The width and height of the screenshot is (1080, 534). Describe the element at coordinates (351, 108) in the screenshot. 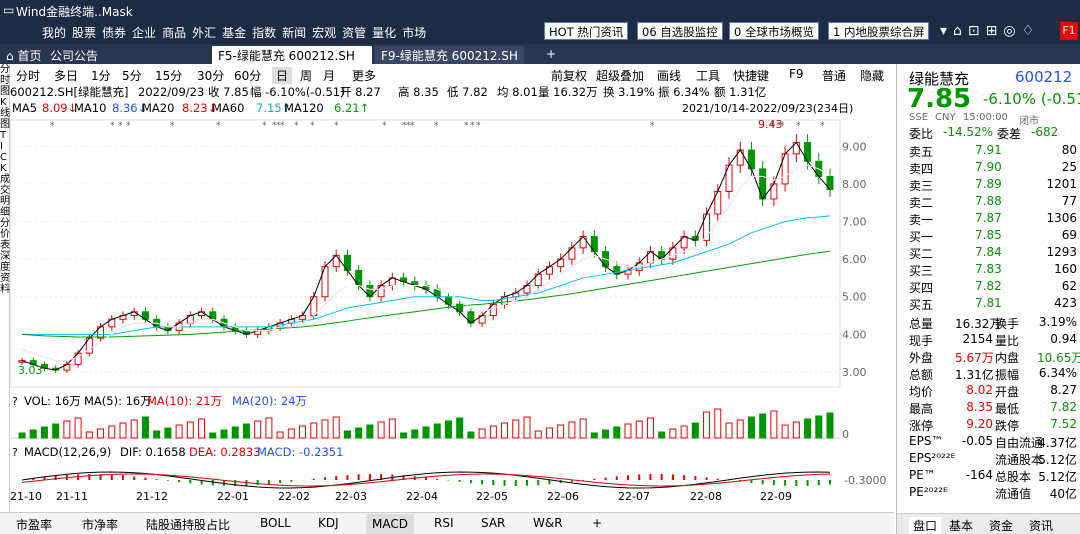

I see `ma-legend: 6.21↑` at that location.